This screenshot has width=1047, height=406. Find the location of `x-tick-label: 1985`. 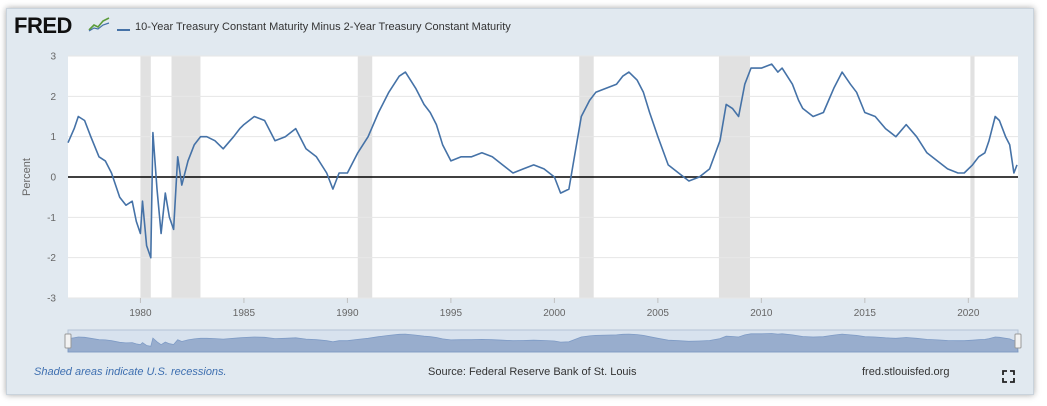

x-tick-label: 1985 is located at coordinates (244, 313).